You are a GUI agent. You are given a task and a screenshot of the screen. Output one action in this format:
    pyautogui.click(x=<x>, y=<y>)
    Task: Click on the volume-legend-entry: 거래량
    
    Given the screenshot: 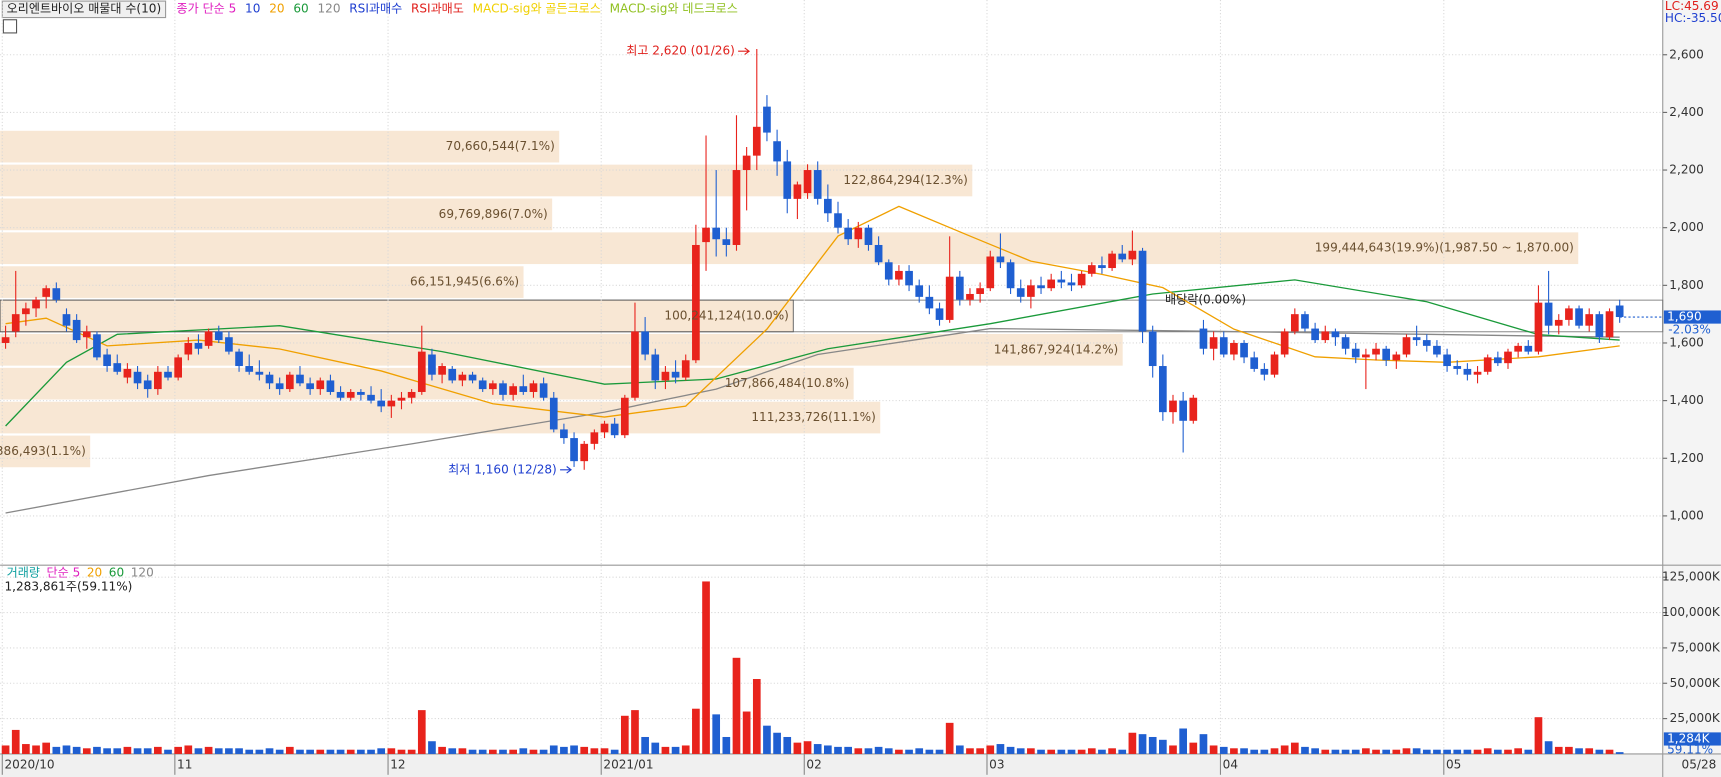 What is the action you would take?
    pyautogui.click(x=23, y=572)
    